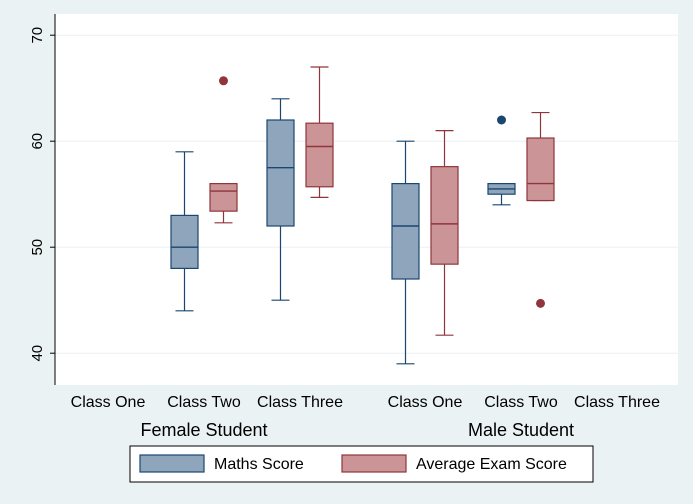 The image size is (693, 504). Describe the element at coordinates (357, 430) in the screenshot. I see `group-labels: Female Student Male Student` at that location.